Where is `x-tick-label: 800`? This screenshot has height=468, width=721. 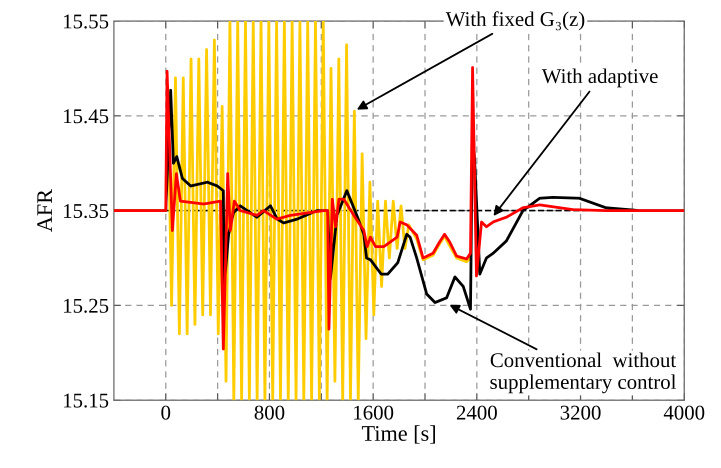
x-tick-label: 800 is located at coordinates (269, 413).